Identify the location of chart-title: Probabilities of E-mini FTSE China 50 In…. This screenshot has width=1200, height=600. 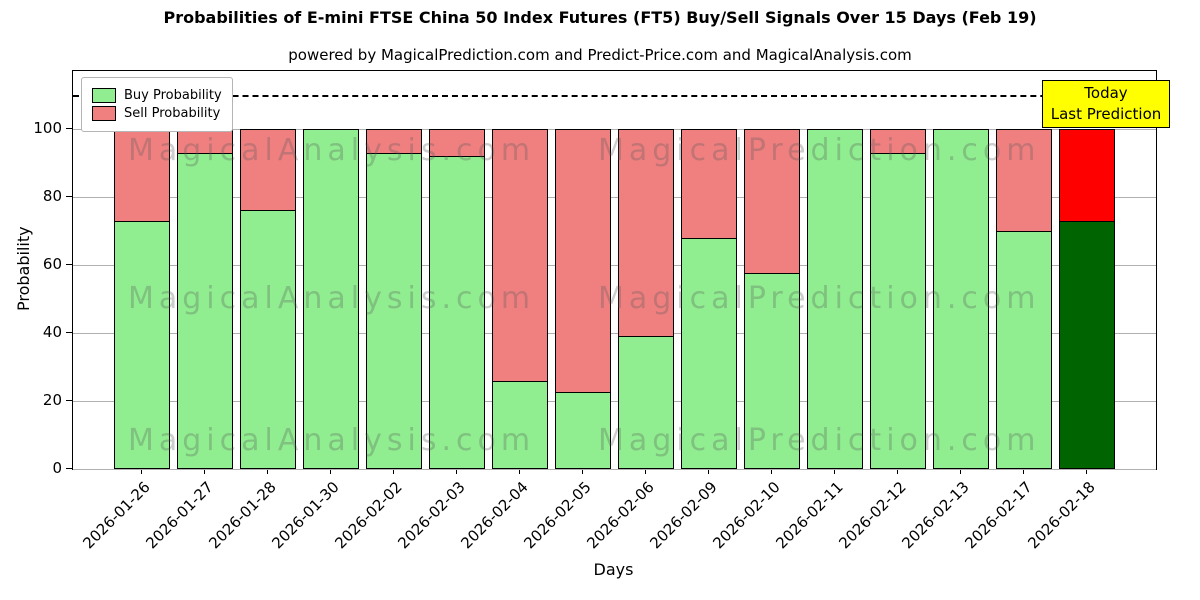
(600, 17).